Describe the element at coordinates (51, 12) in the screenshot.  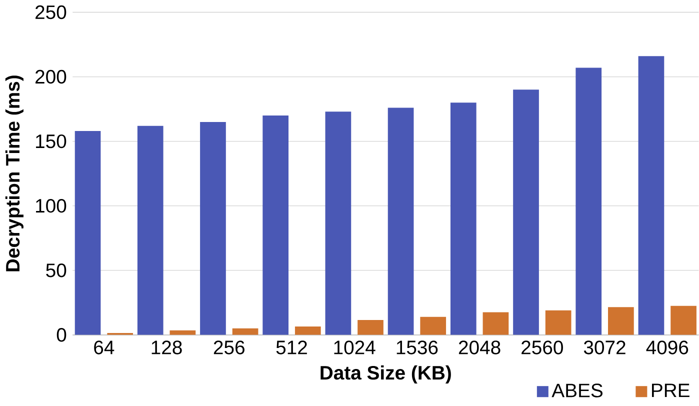
I see `y-tick-label: 250` at that location.